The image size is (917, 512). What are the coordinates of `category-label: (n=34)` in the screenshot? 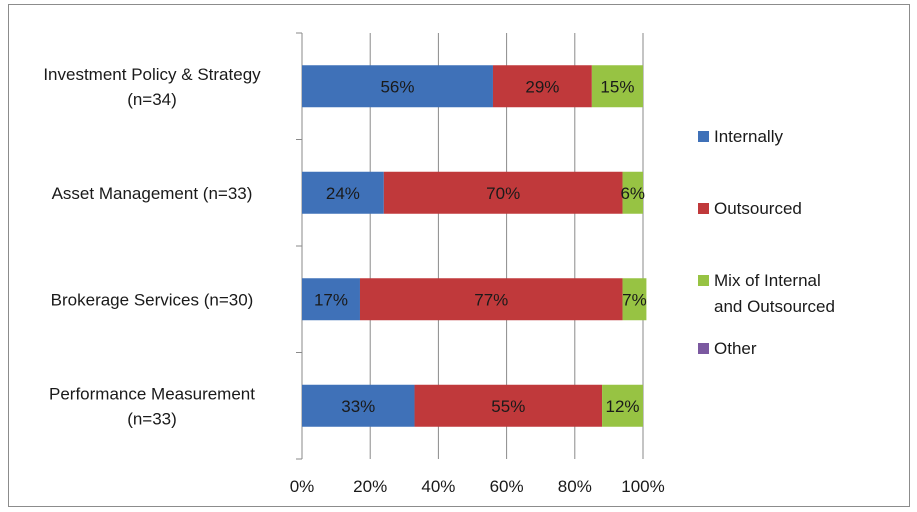 It's located at (152, 99).